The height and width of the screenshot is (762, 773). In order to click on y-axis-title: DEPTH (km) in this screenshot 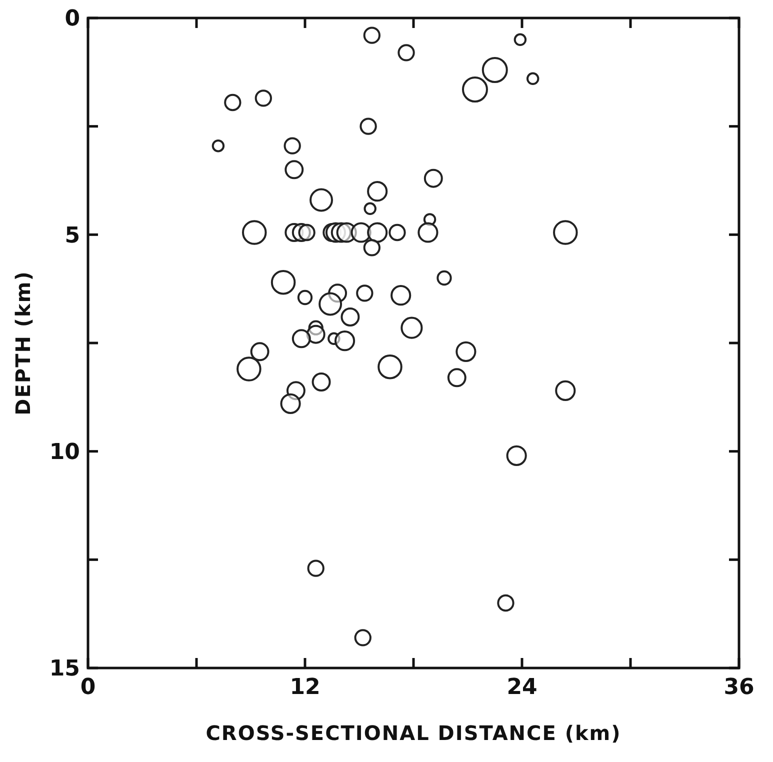, I will do `click(23, 343)`.